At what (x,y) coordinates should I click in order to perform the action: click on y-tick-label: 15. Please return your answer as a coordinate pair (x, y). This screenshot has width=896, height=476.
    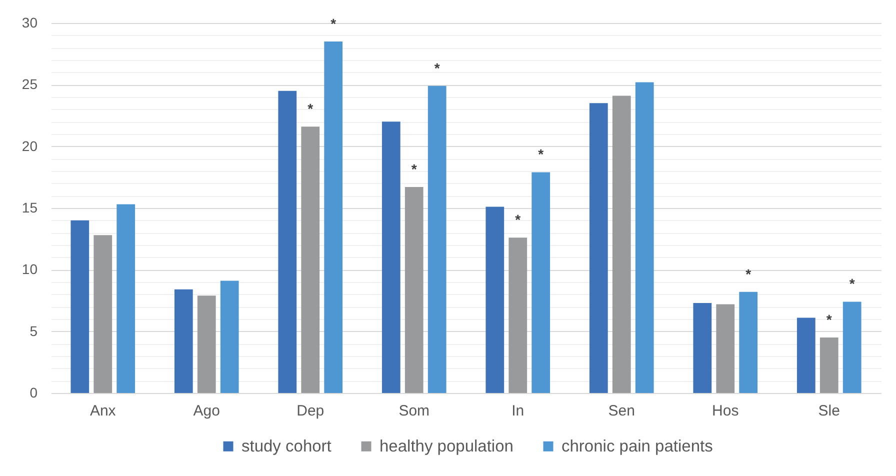
    Looking at the image, I should click on (30, 208).